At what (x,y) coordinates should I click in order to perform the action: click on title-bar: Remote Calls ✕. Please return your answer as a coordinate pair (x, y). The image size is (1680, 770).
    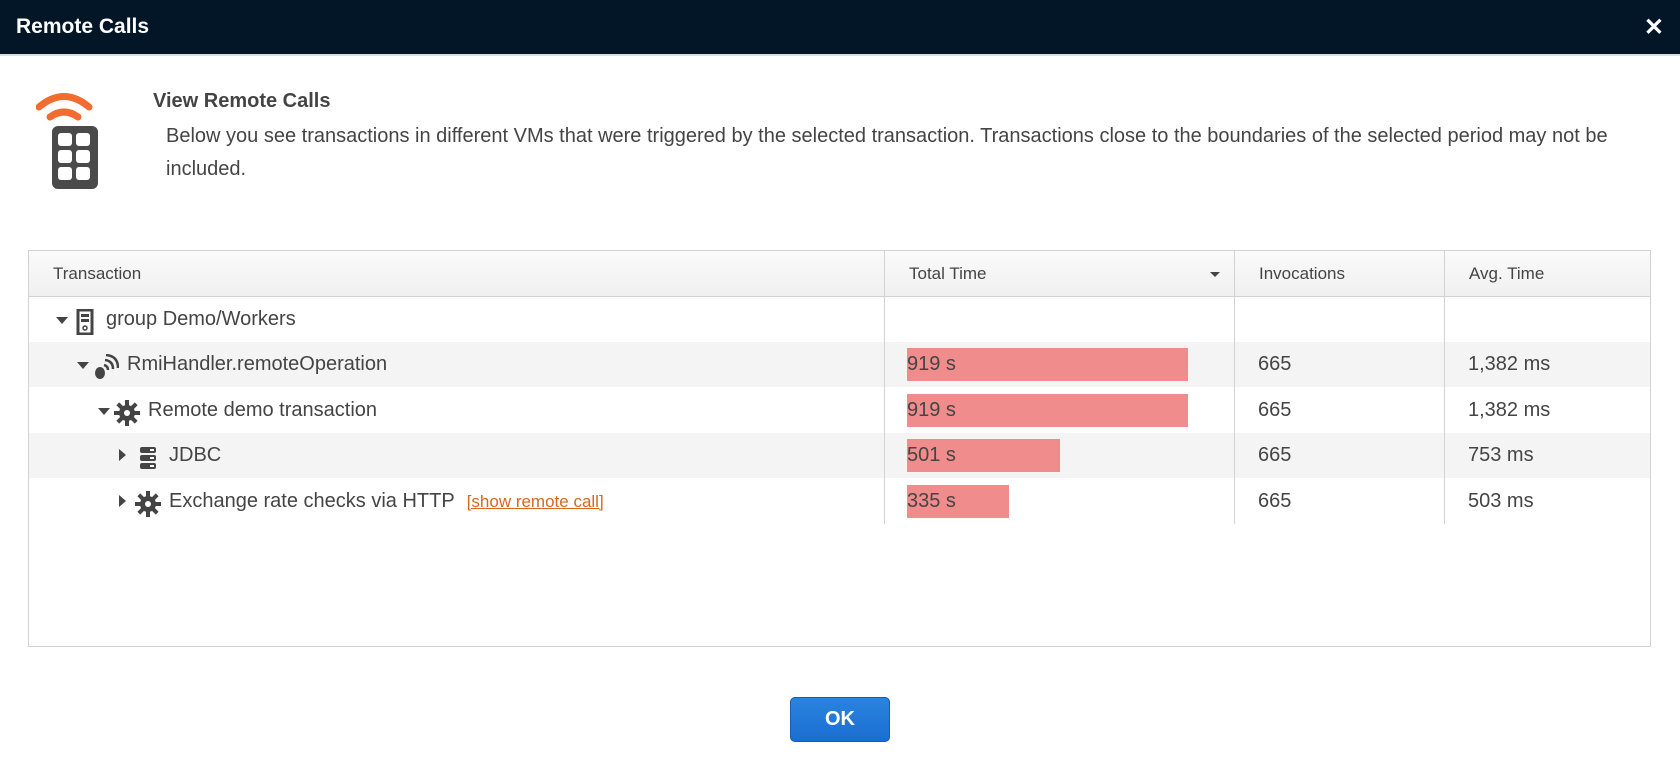
    Looking at the image, I should click on (840, 28).